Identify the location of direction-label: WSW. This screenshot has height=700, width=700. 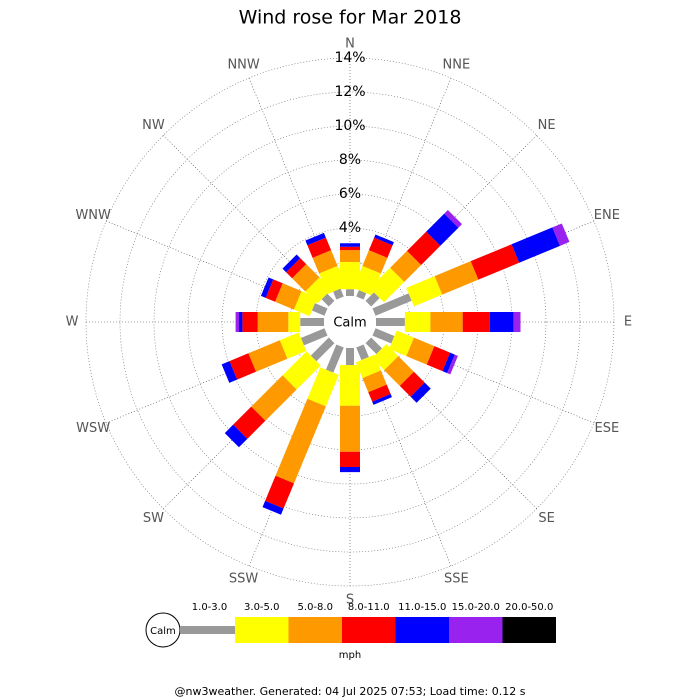
(93, 428).